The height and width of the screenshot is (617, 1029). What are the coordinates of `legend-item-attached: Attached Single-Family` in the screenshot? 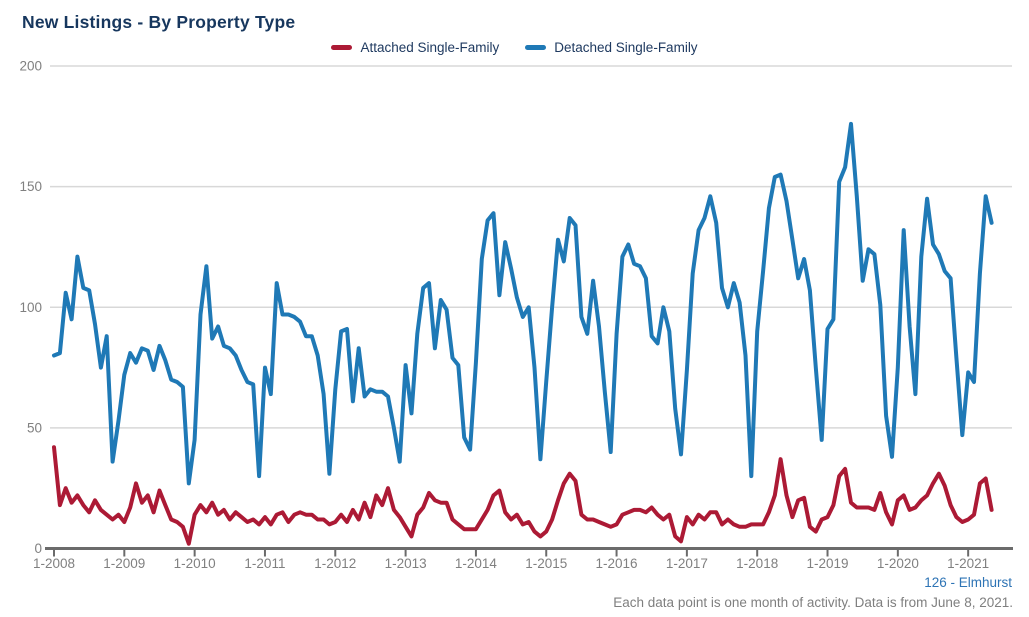 It's located at (415, 47).